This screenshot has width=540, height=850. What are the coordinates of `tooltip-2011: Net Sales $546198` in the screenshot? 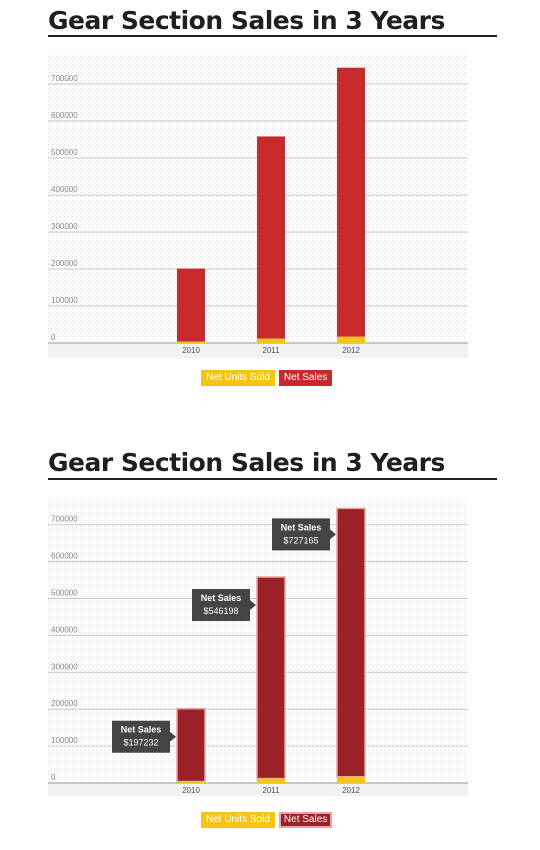 It's located at (224, 605).